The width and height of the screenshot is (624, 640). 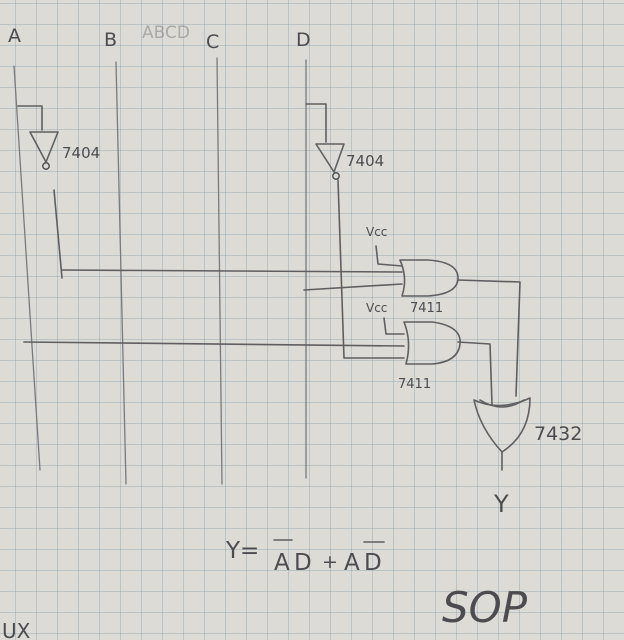 What do you see at coordinates (316, 123) in the screenshot?
I see `not-d-input-wire` at bounding box center [316, 123].